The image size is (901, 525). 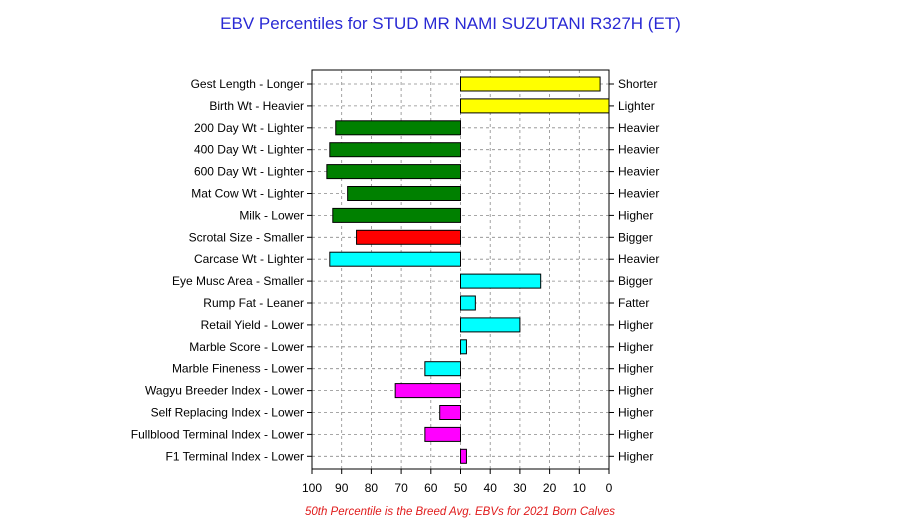 What do you see at coordinates (271, 215) in the screenshot?
I see `trait-label-left: Milk - Lower` at bounding box center [271, 215].